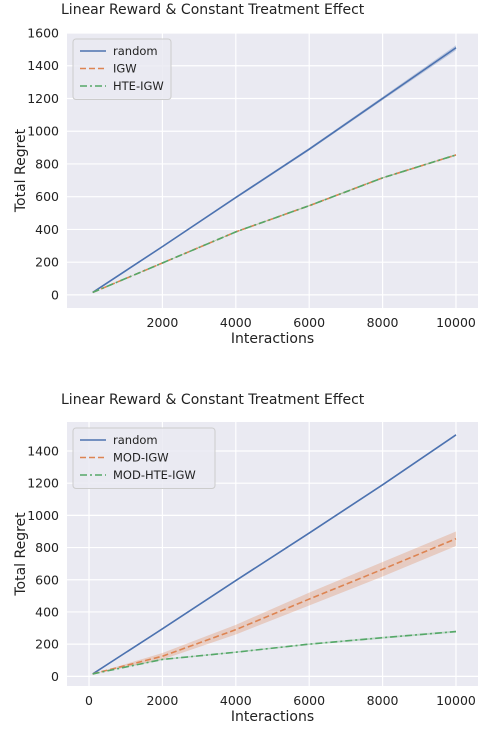 Image resolution: width=492 pixels, height=732 pixels. What do you see at coordinates (274, 606) in the screenshot?
I see `series-line-mod-igw` at bounding box center [274, 606].